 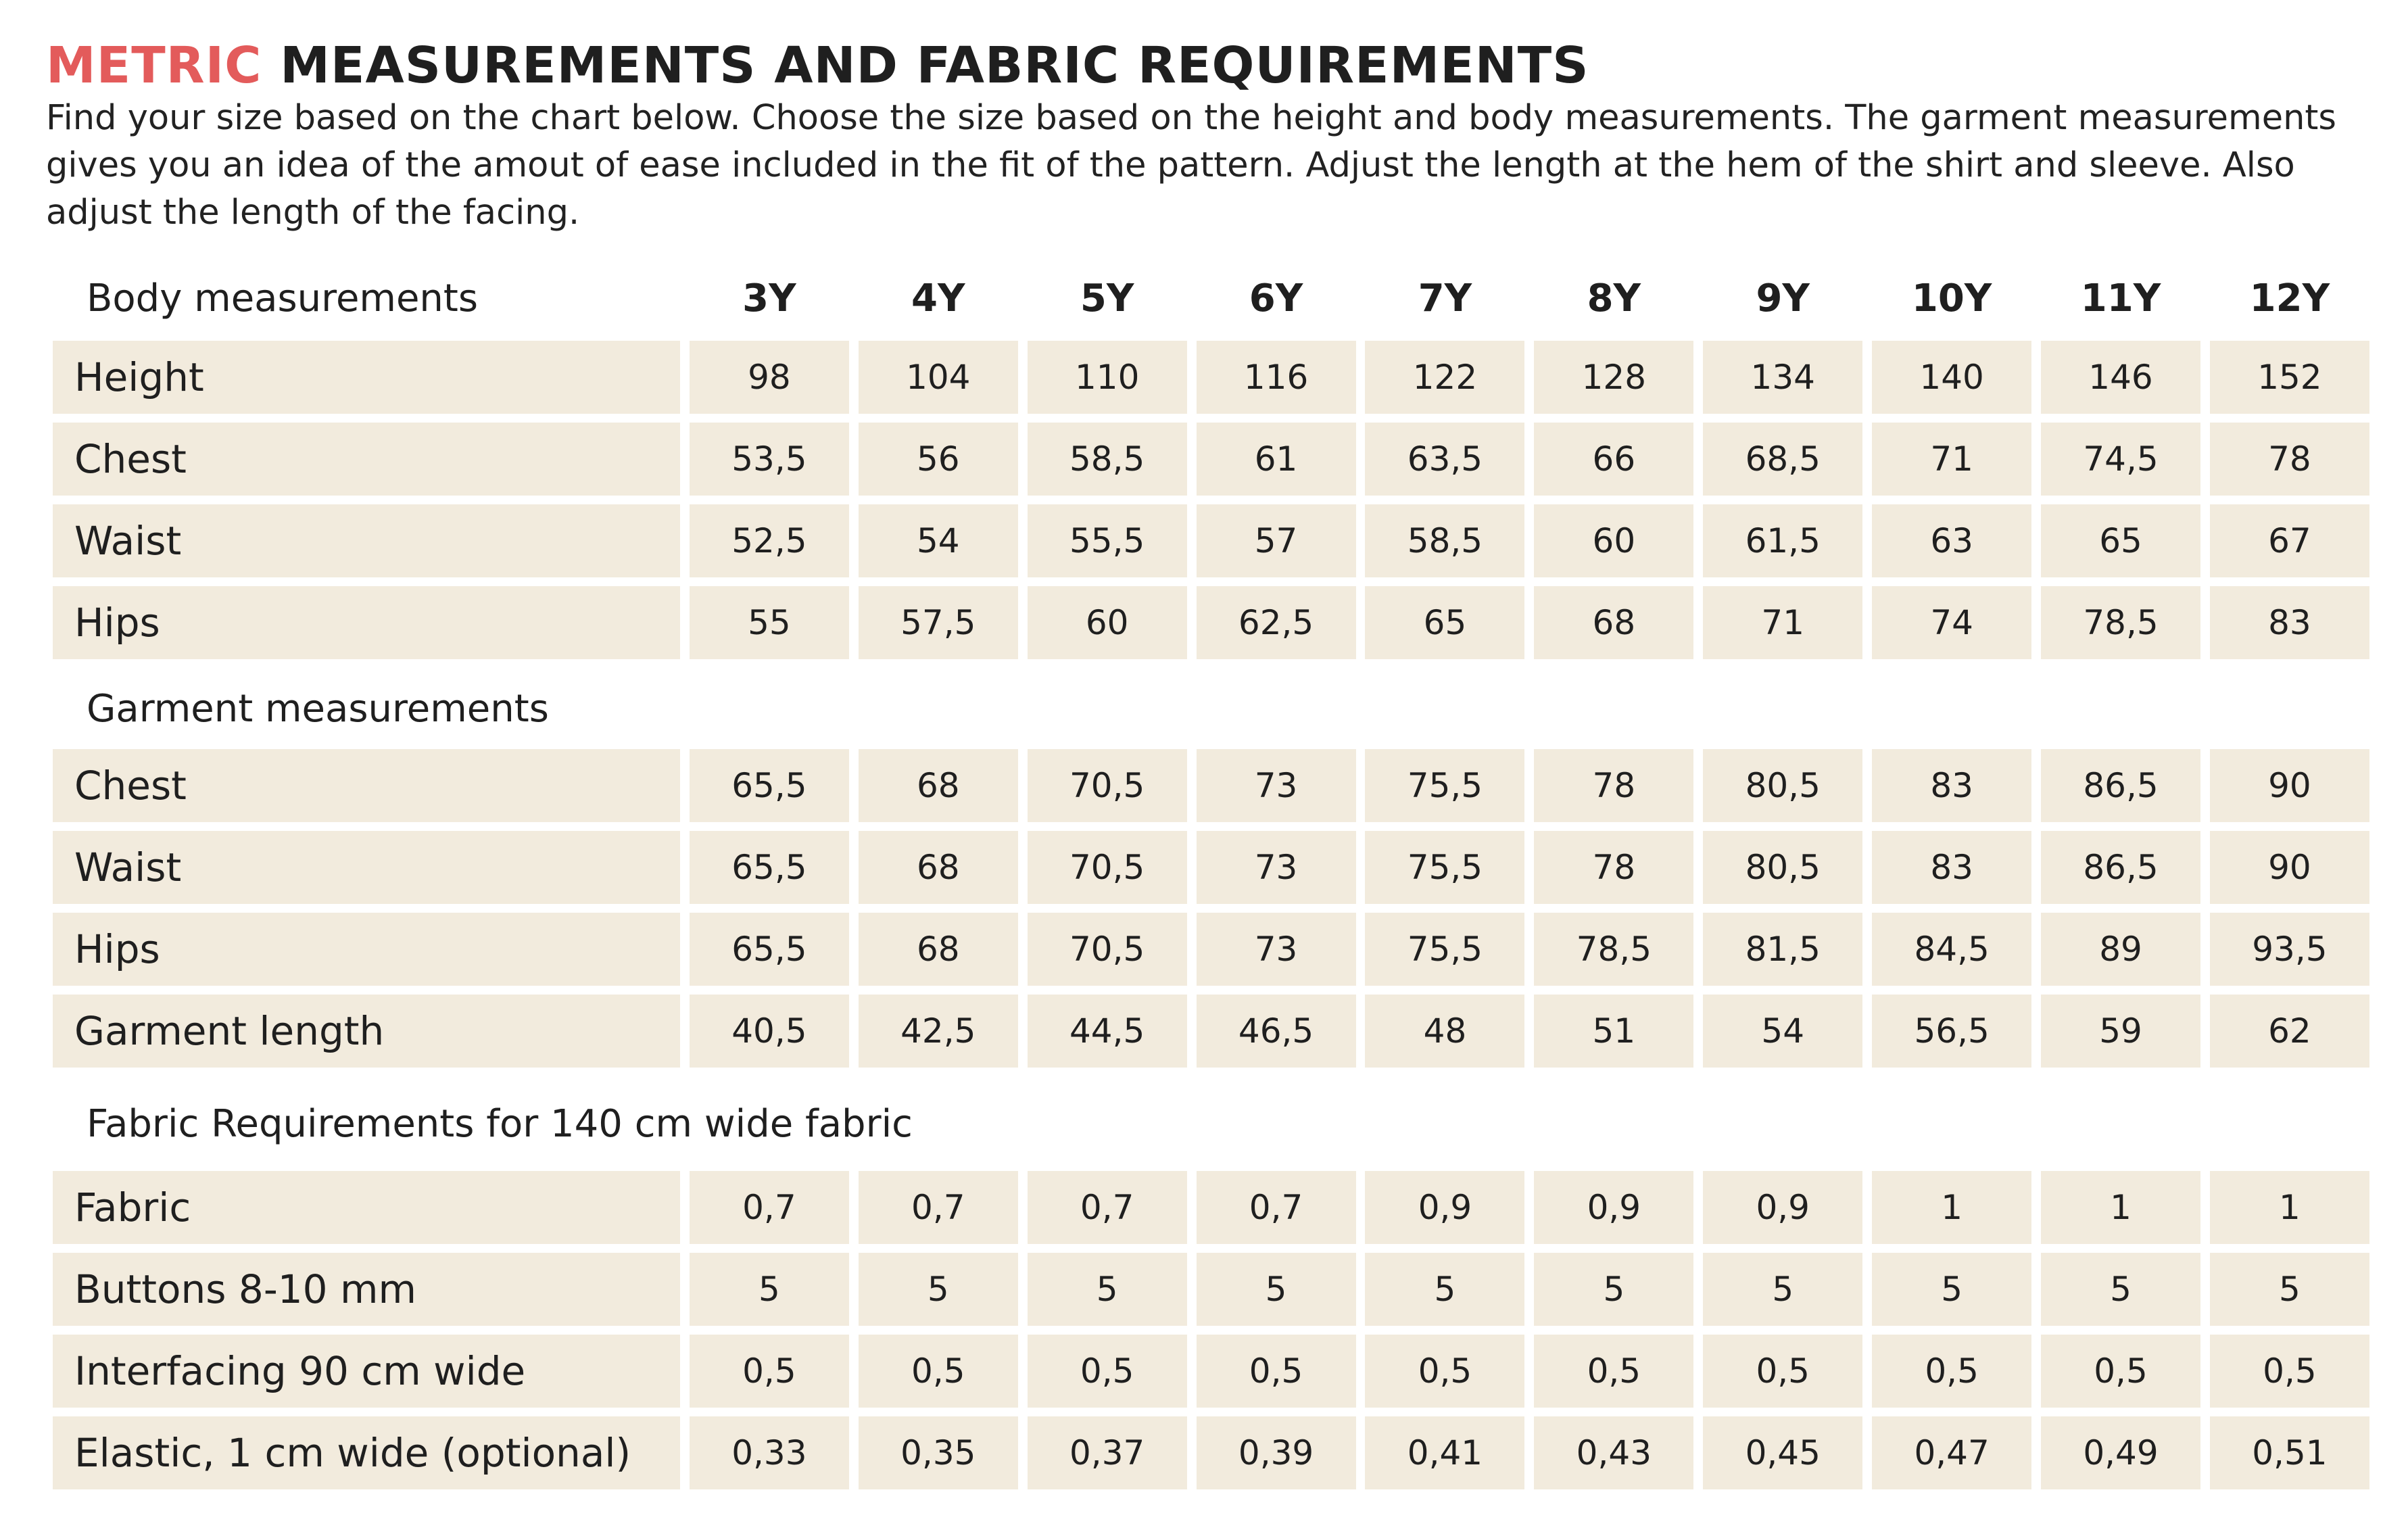 I want to click on size-header-8y: 8Y, so click(x=1614, y=298).